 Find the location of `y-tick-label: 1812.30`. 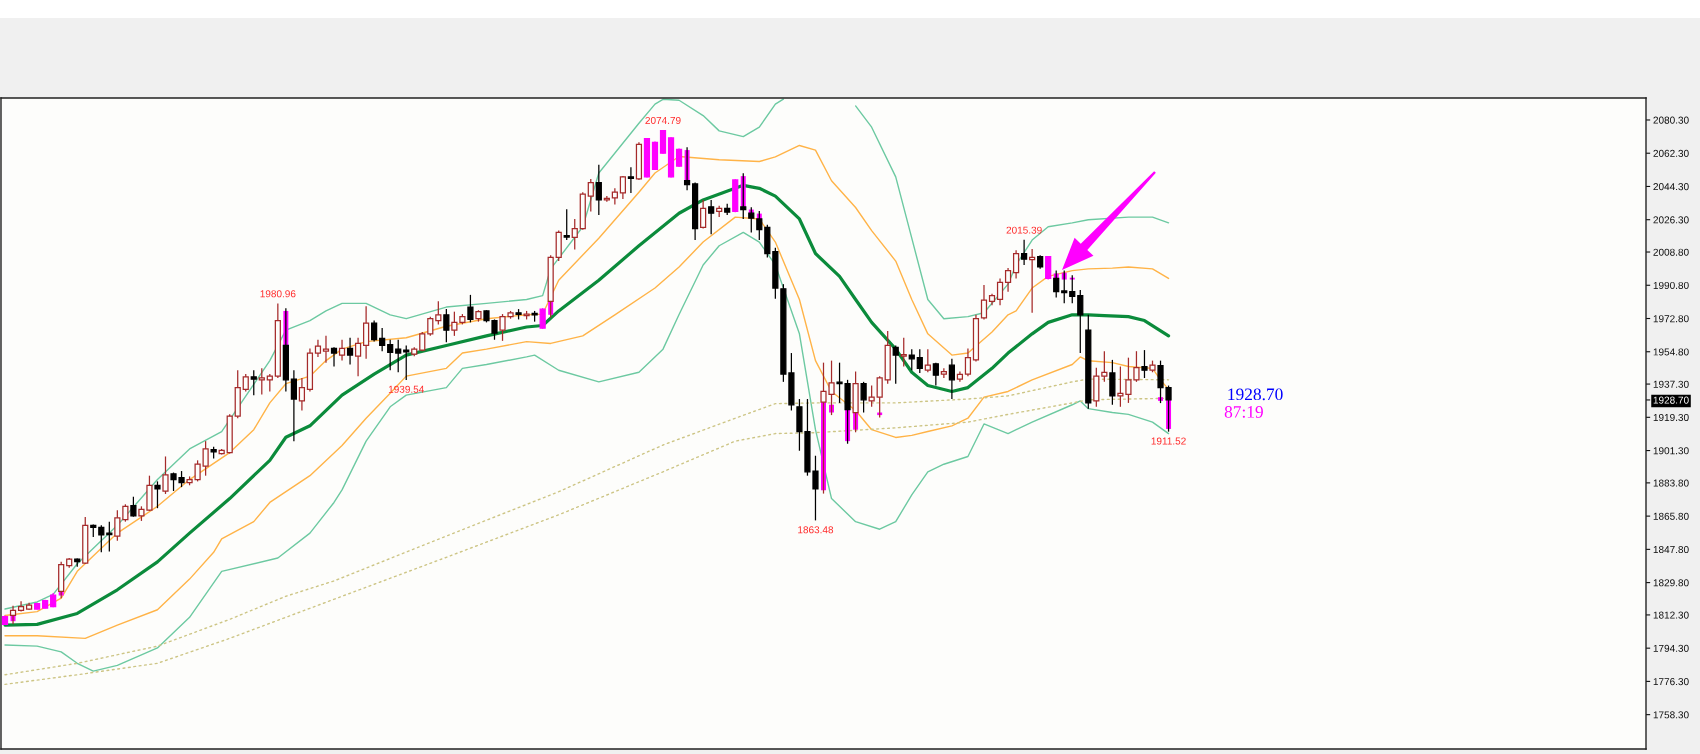

y-tick-label: 1812.30 is located at coordinates (1671, 615).